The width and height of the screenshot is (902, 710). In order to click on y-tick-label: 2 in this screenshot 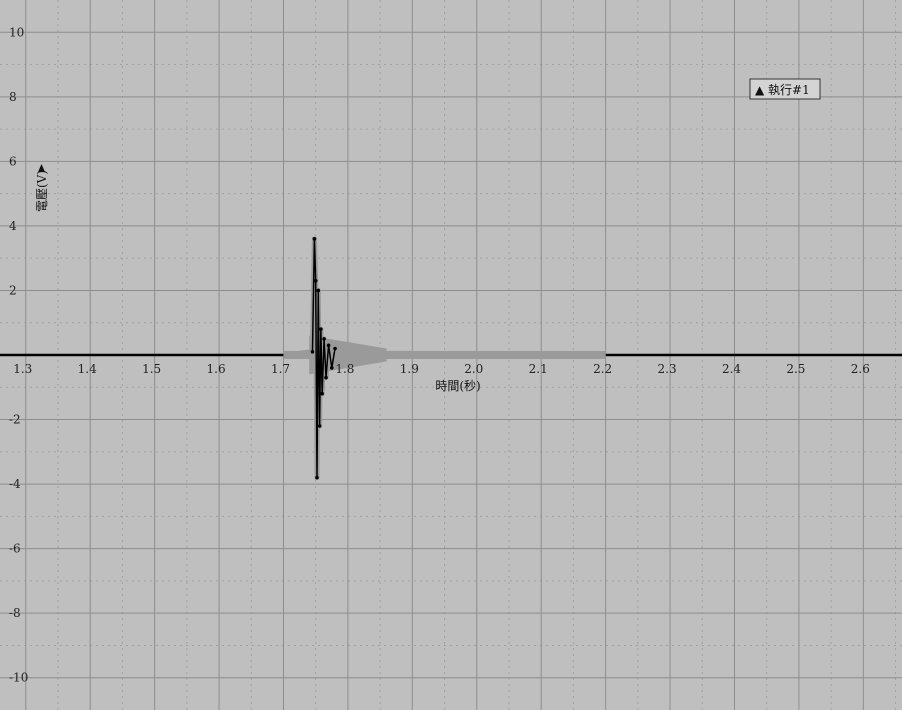, I will do `click(13, 290)`.